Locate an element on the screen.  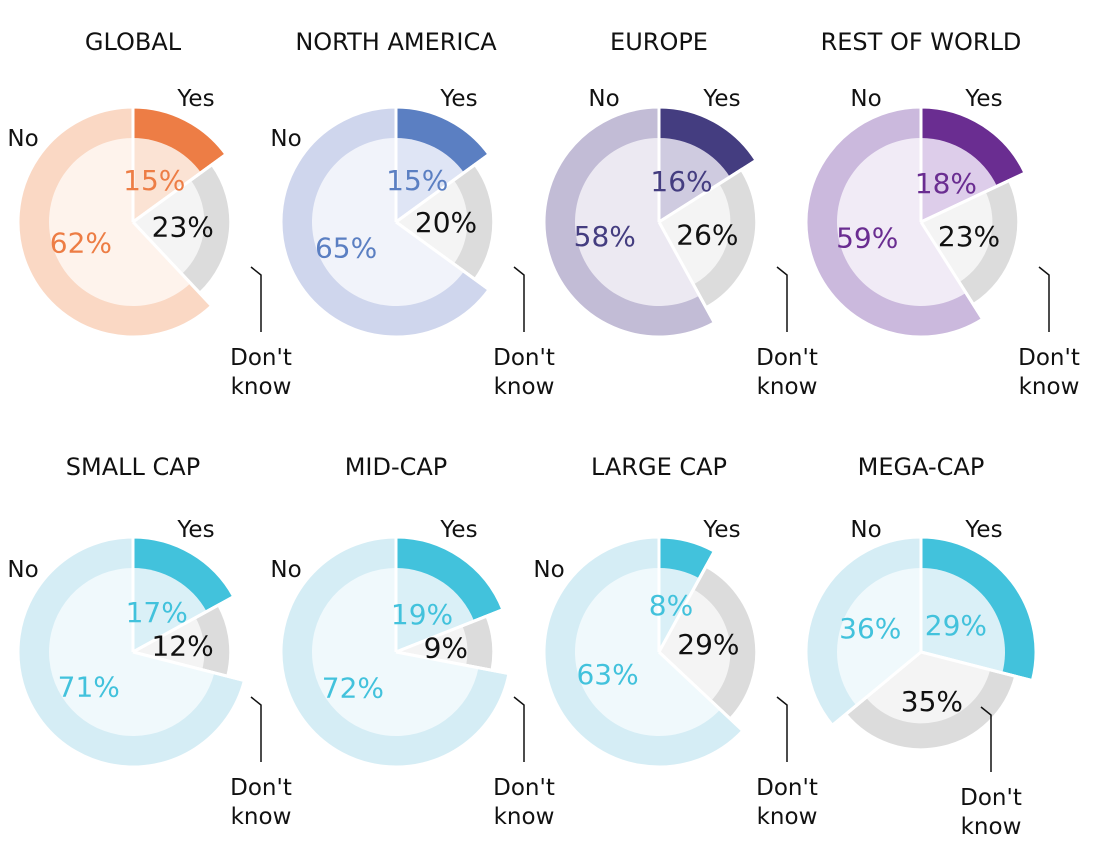
chart-title: GLOBAL is located at coordinates (133, 42).